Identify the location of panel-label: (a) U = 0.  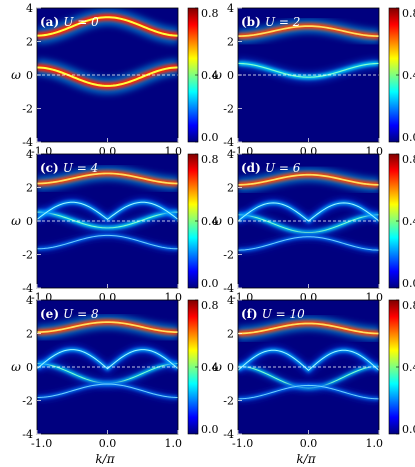
(69, 22).